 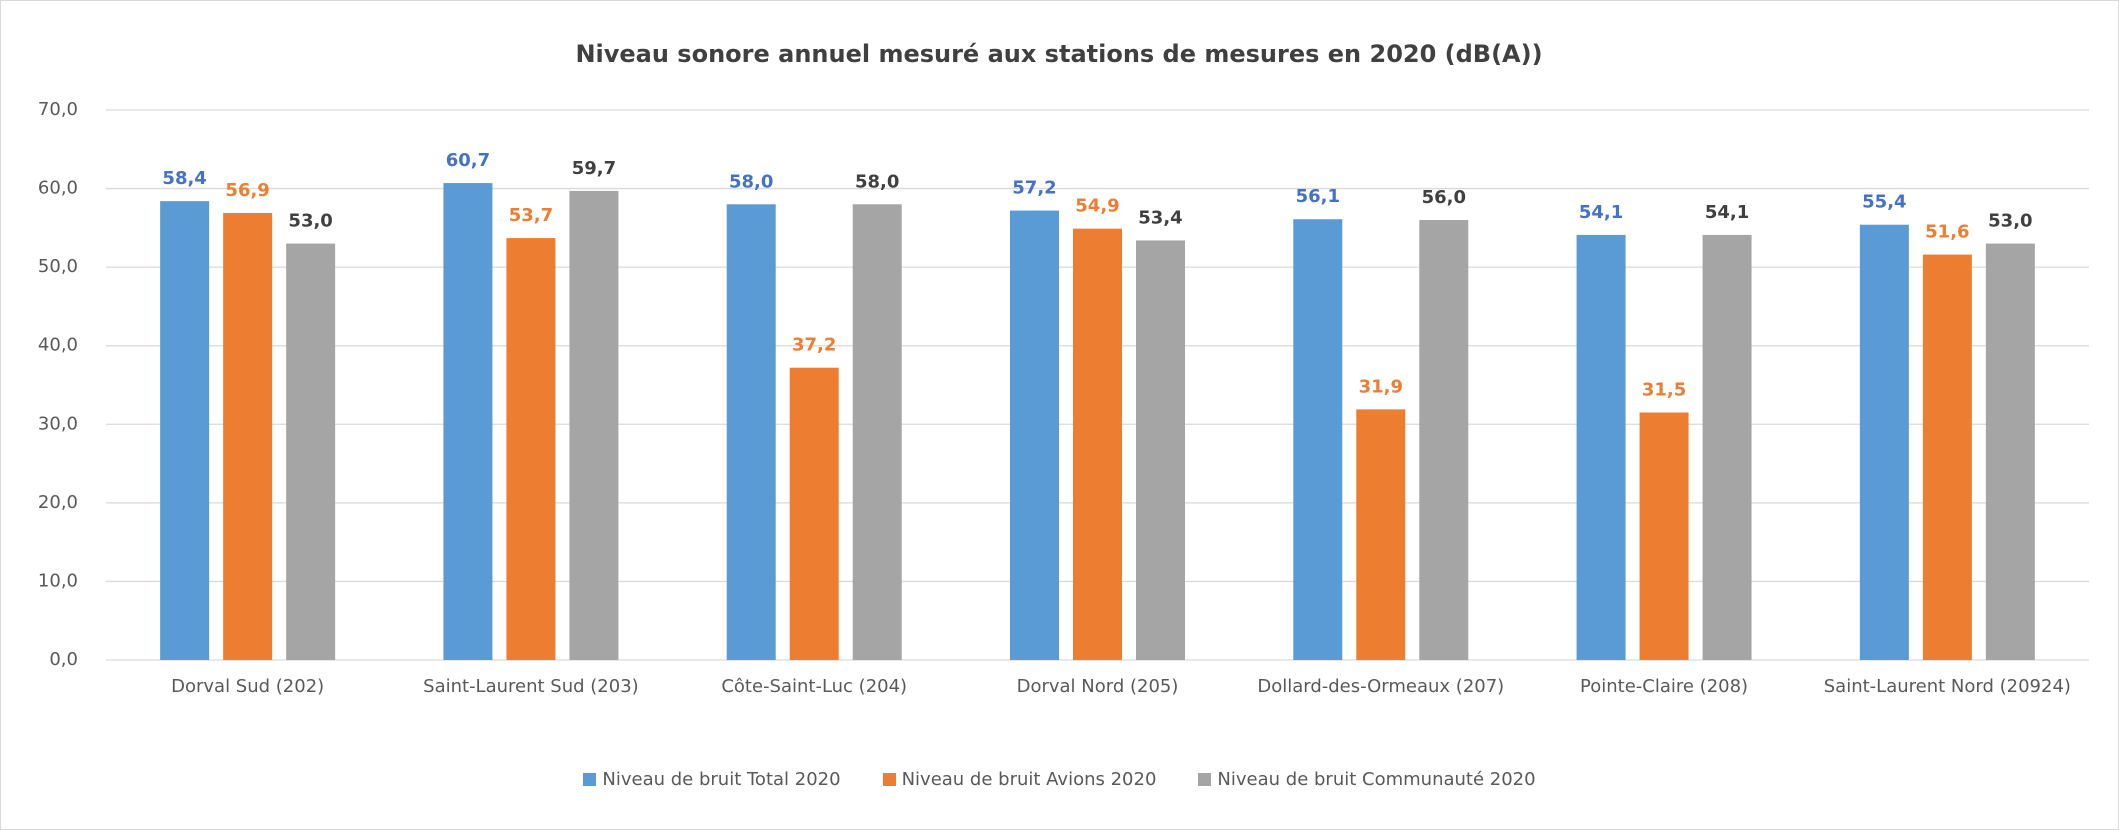 I want to click on data-label: 31,5, so click(x=1664, y=390).